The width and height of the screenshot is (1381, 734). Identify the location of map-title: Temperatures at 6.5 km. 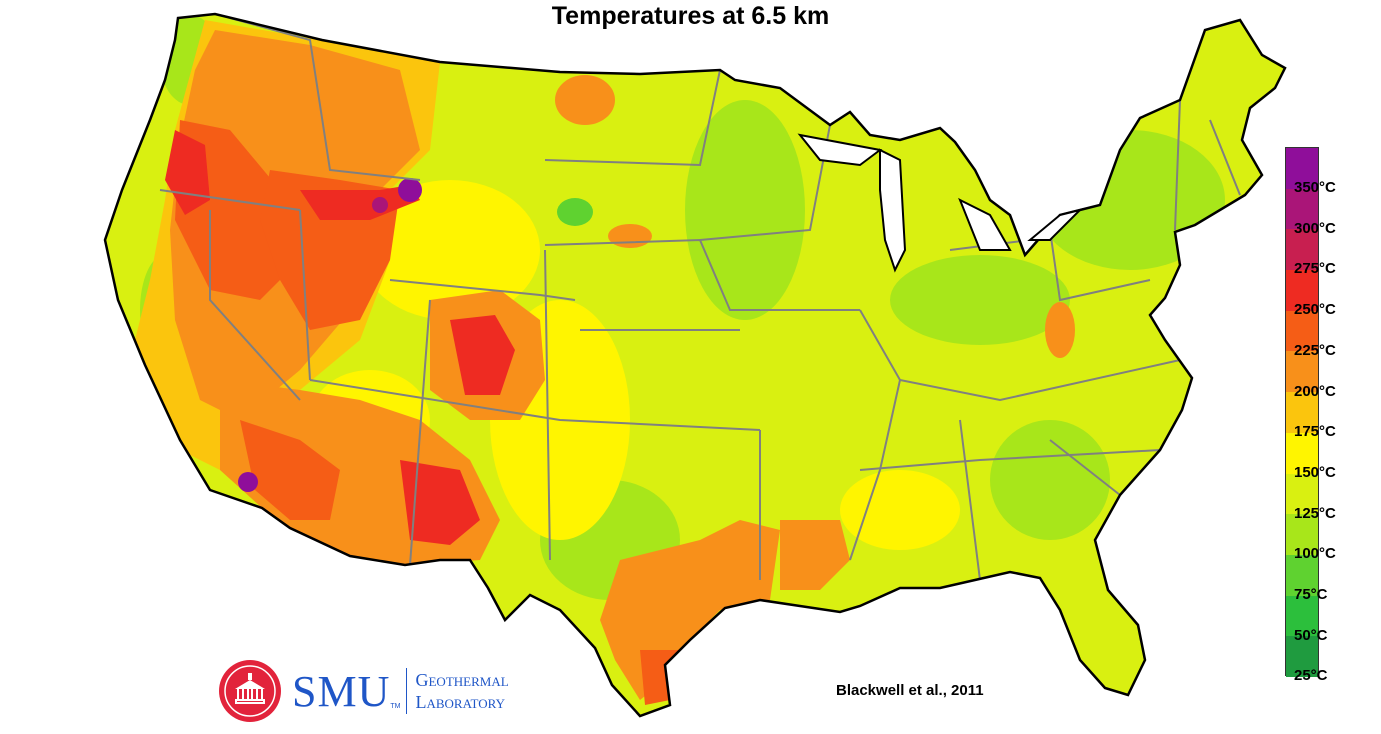
(690, 16).